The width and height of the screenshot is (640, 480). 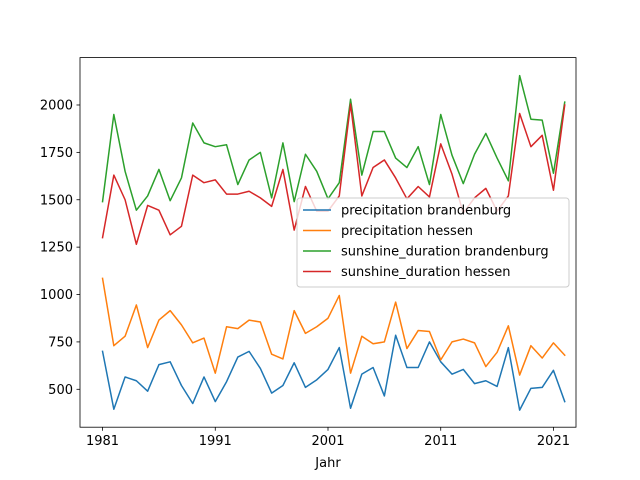 What do you see at coordinates (56, 248) in the screenshot?
I see `y-tick-label: 1250` at bounding box center [56, 248].